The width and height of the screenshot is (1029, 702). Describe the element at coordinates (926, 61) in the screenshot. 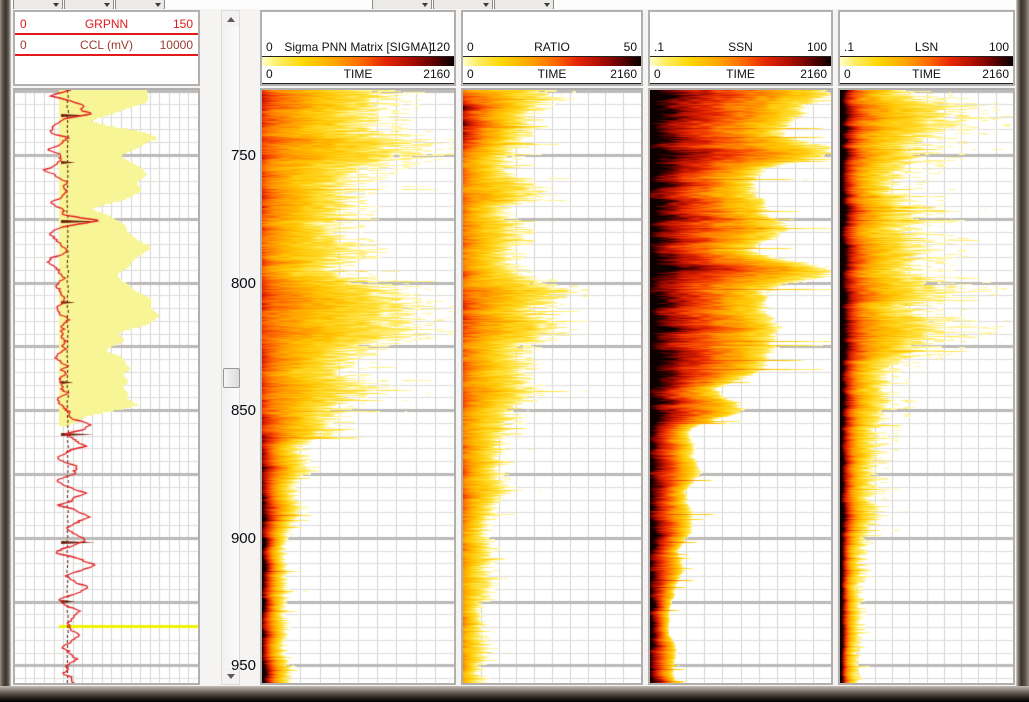

I see `lsn-colormap-bar` at that location.